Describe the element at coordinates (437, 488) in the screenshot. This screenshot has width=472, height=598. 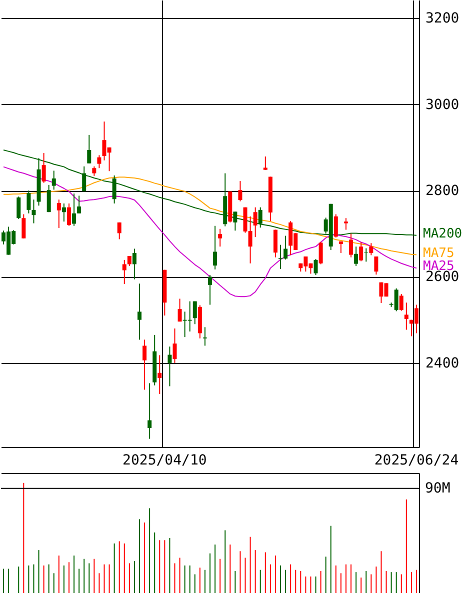
I see `ref-line-label: 90M` at that location.